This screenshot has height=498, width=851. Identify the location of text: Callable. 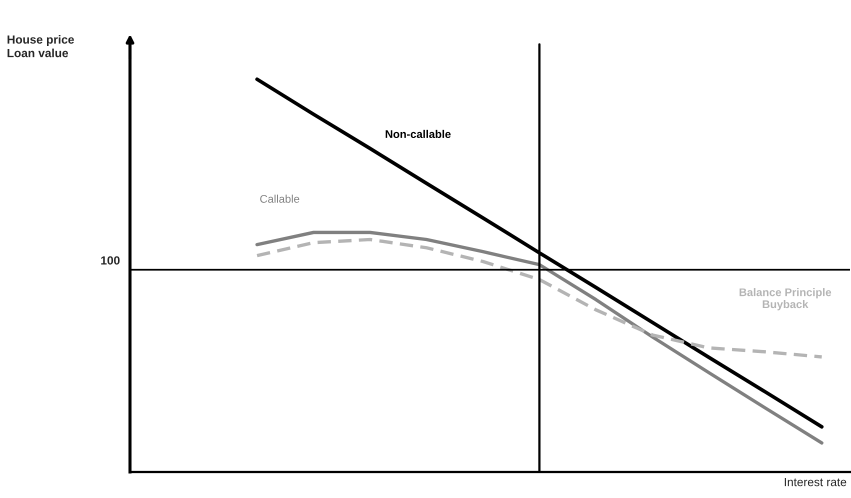
(280, 198).